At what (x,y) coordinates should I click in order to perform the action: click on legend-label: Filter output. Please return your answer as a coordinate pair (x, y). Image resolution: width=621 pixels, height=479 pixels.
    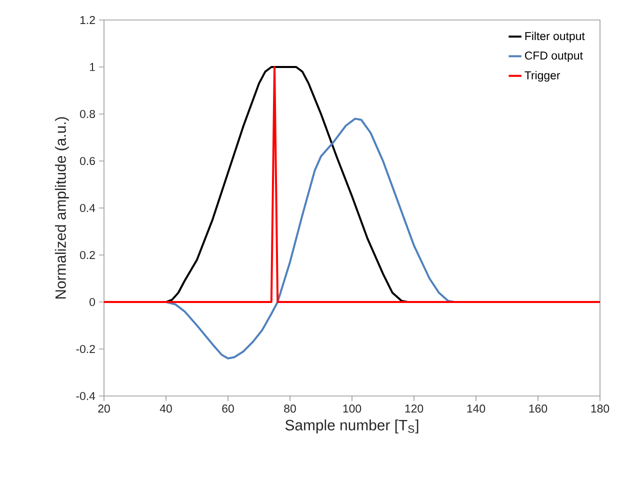
    Looking at the image, I should click on (555, 37).